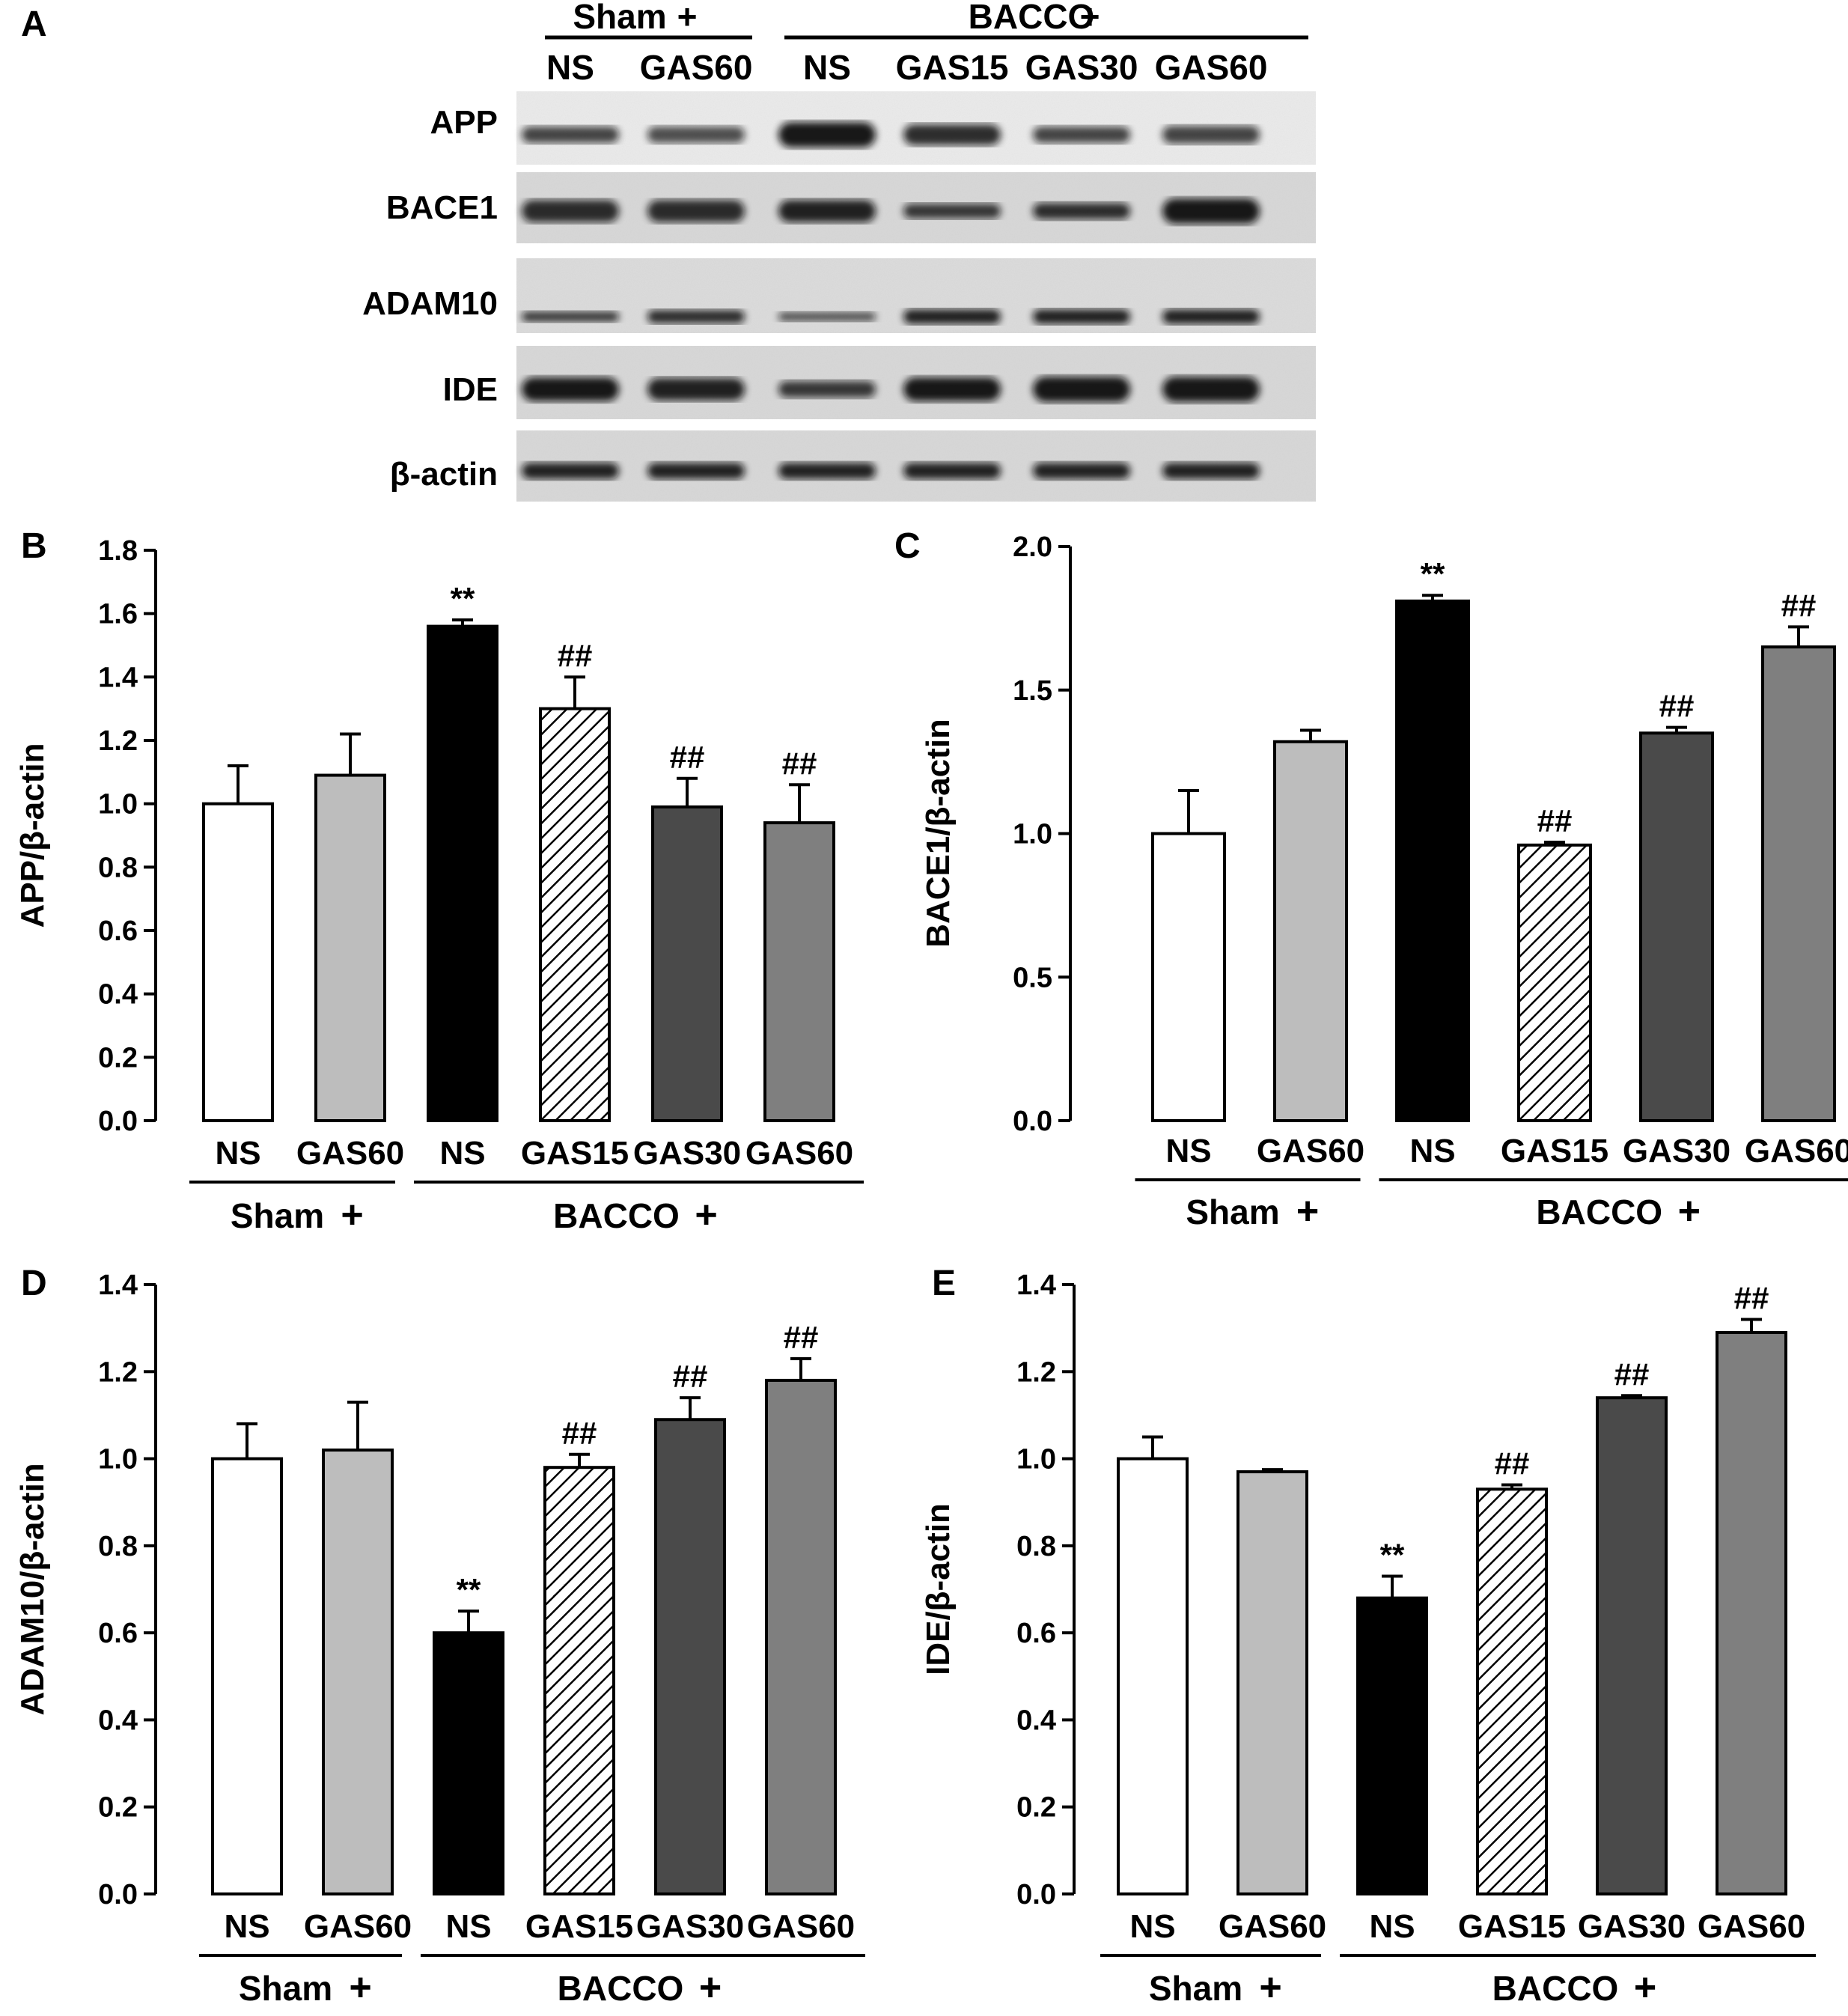 Image resolution: width=1848 pixels, height=2016 pixels. I want to click on panel-letter: D, so click(34, 1283).